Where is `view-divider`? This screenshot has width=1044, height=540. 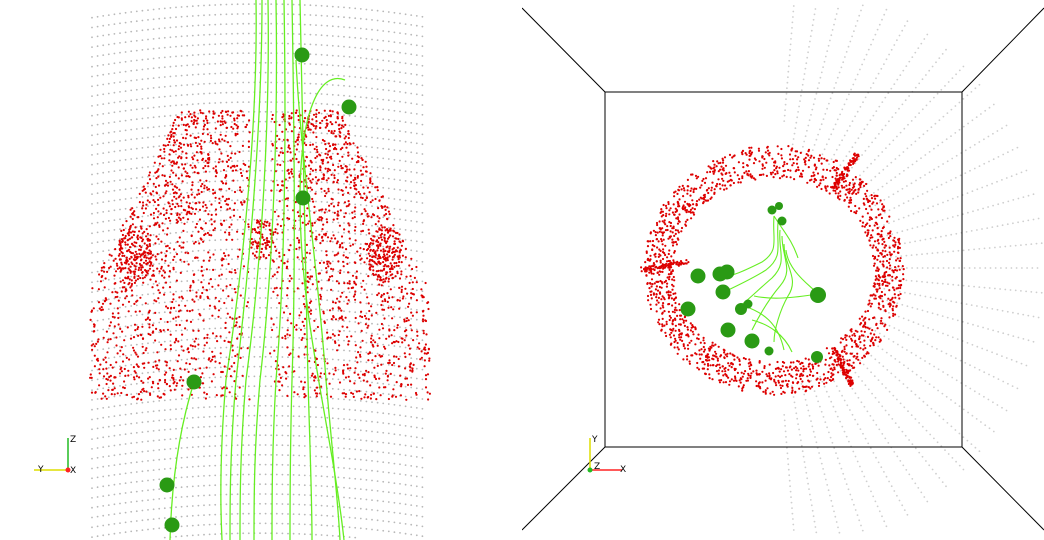 view-divider is located at coordinates (521, 270).